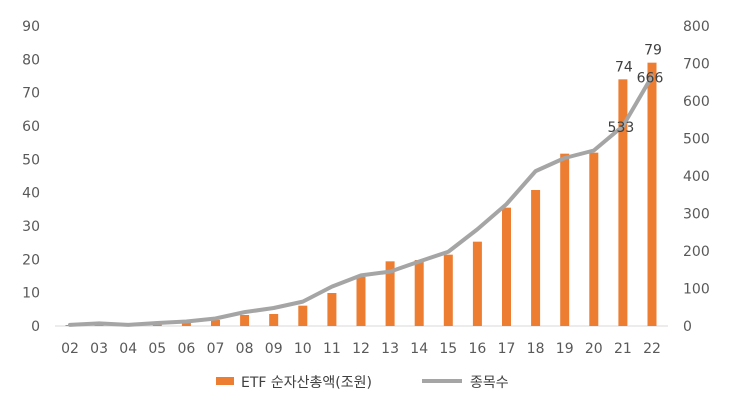 This screenshot has width=730, height=401. What do you see at coordinates (621, 128) in the screenshot?
I see `line-data-label: 533` at bounding box center [621, 128].